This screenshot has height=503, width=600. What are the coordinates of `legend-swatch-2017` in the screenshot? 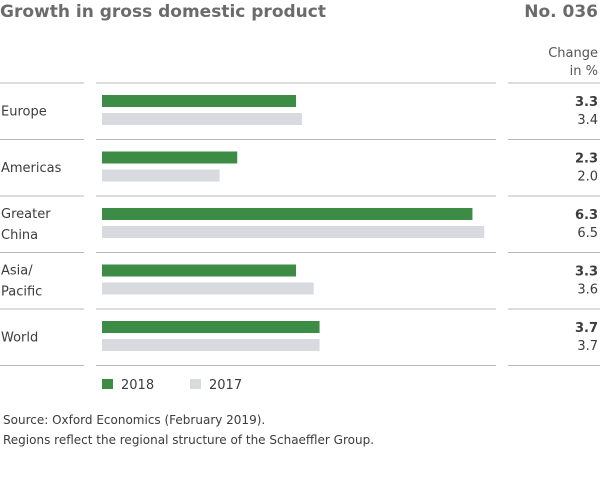 It's located at (195, 384).